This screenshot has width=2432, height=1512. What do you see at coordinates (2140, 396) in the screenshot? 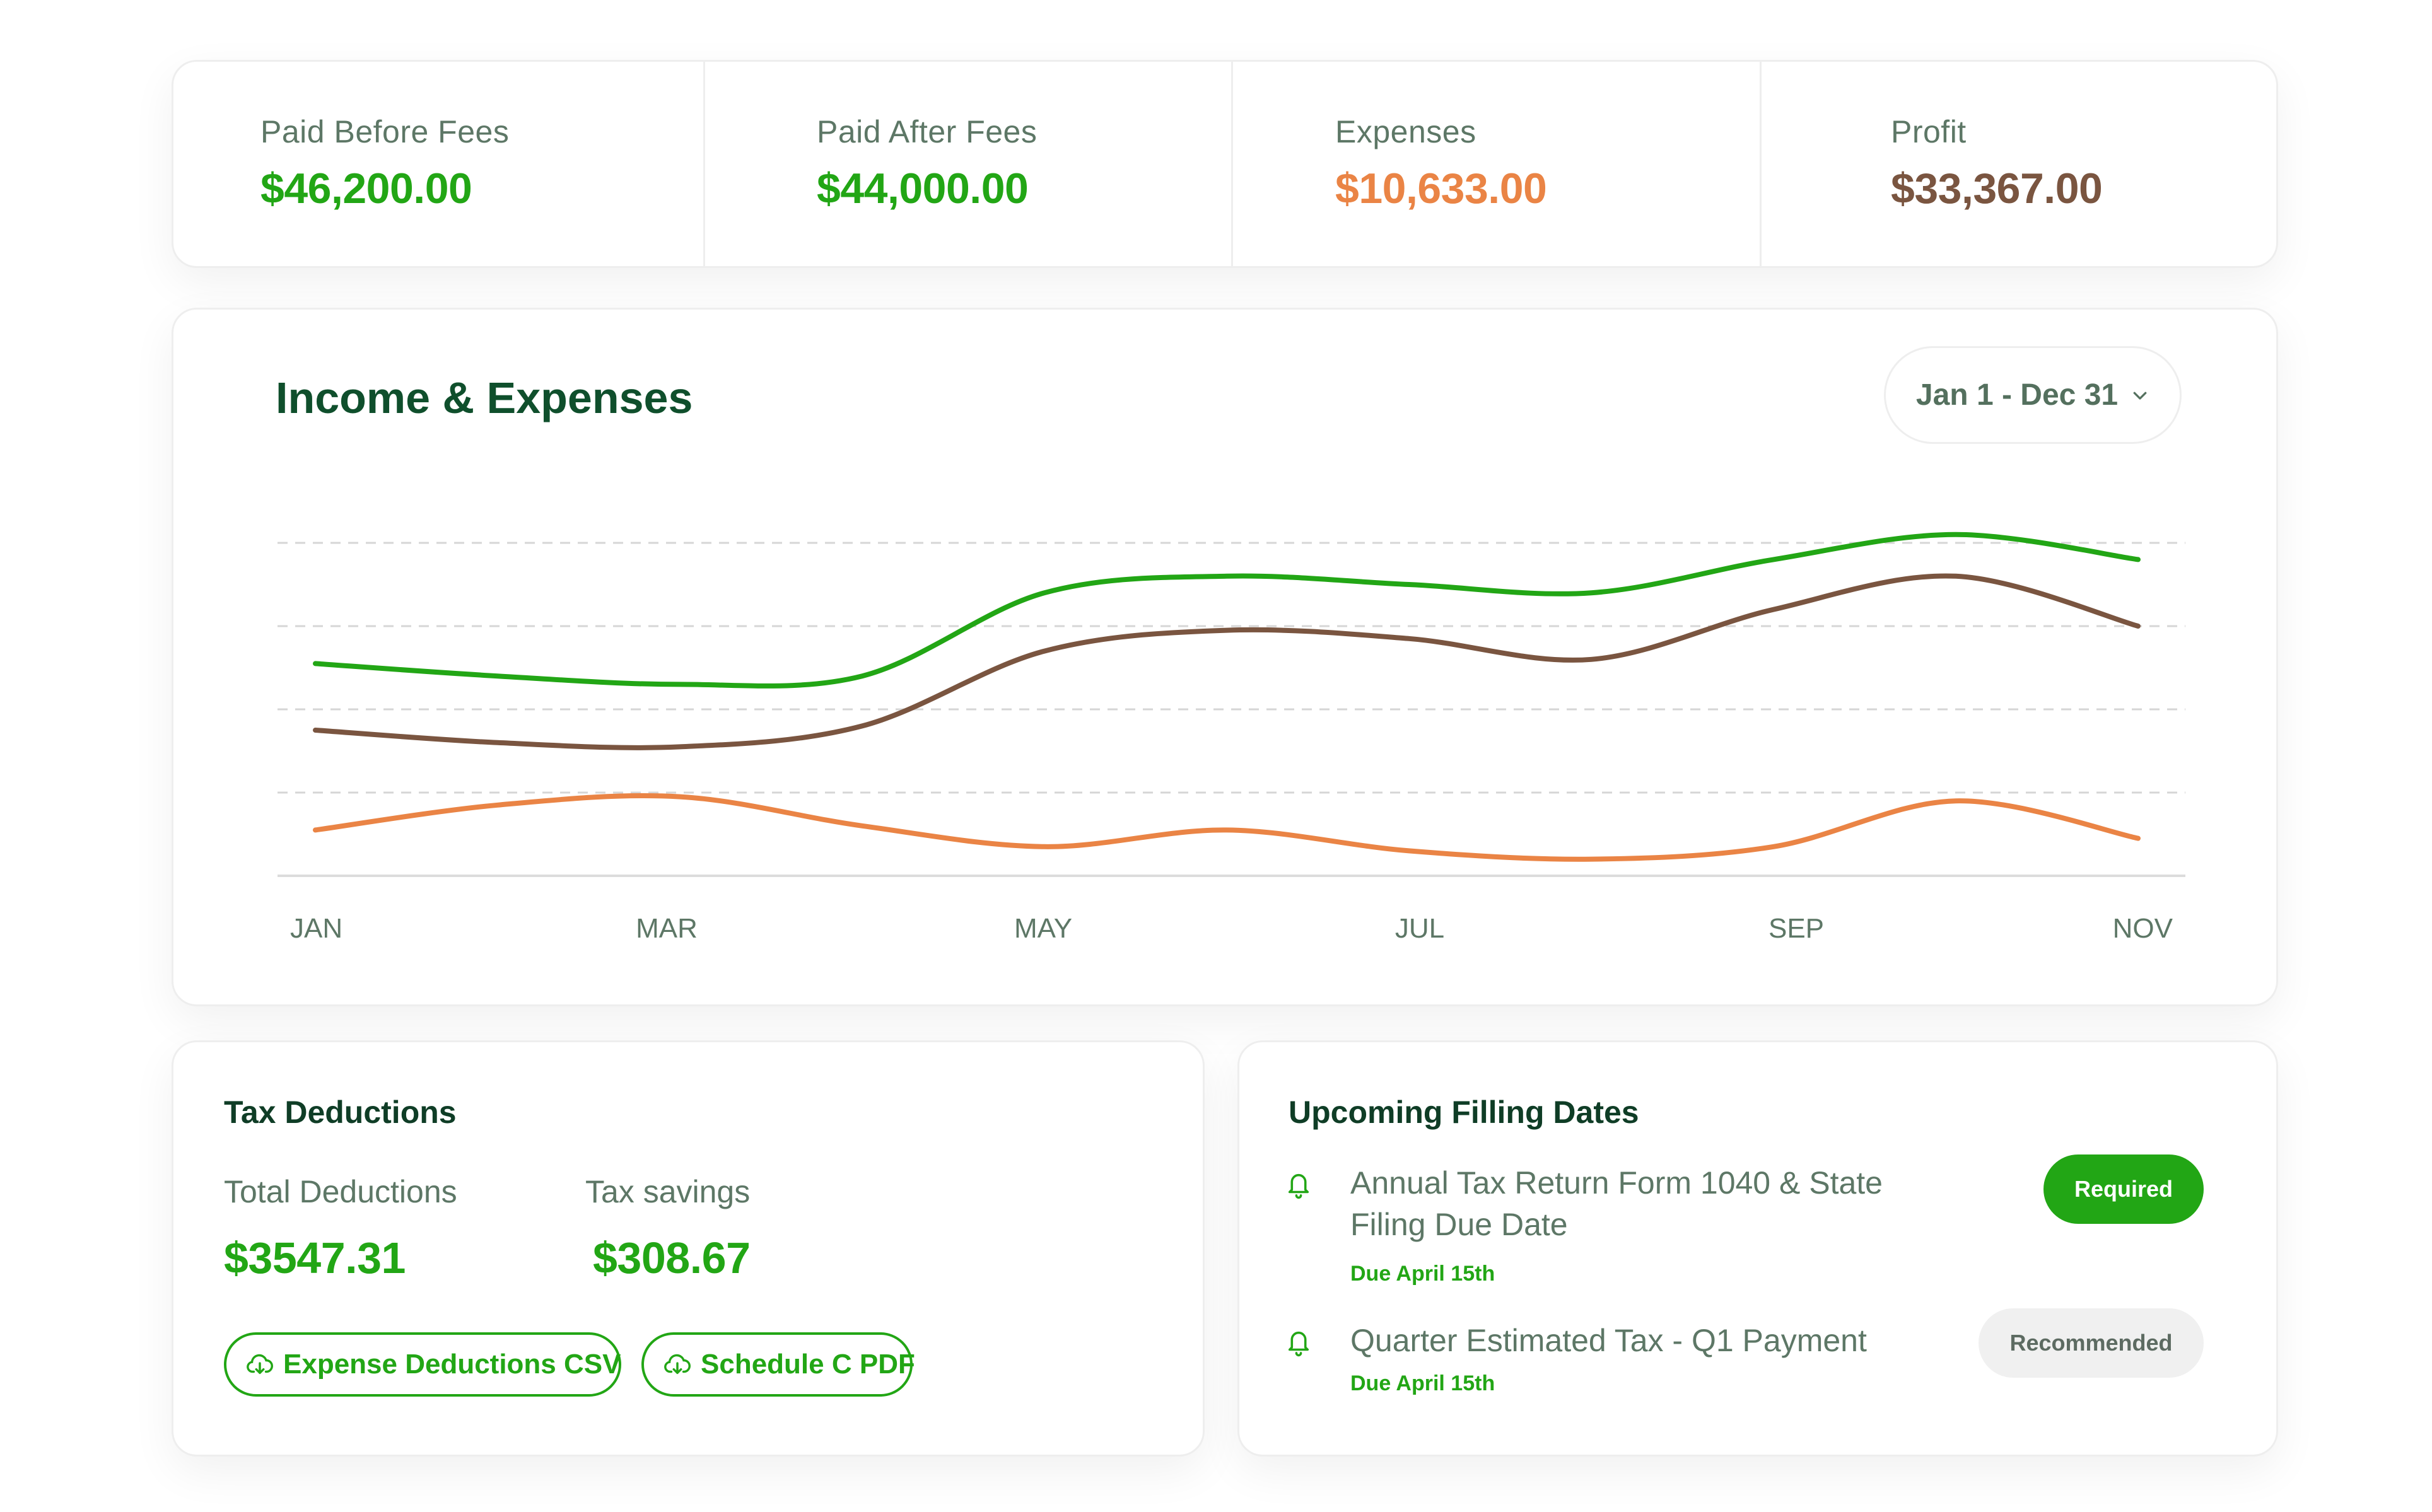
I see `chevron-down-icon` at bounding box center [2140, 396].